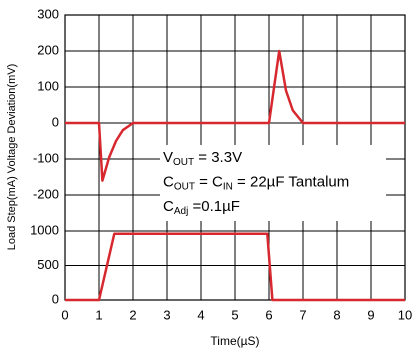  What do you see at coordinates (46, 157) in the screenshot?
I see `y-tick-label: -100` at bounding box center [46, 157].